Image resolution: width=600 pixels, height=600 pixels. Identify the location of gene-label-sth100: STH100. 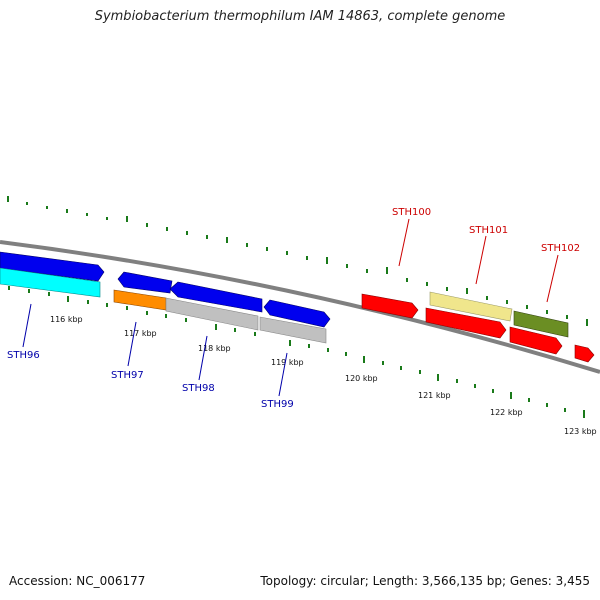
(411, 212).